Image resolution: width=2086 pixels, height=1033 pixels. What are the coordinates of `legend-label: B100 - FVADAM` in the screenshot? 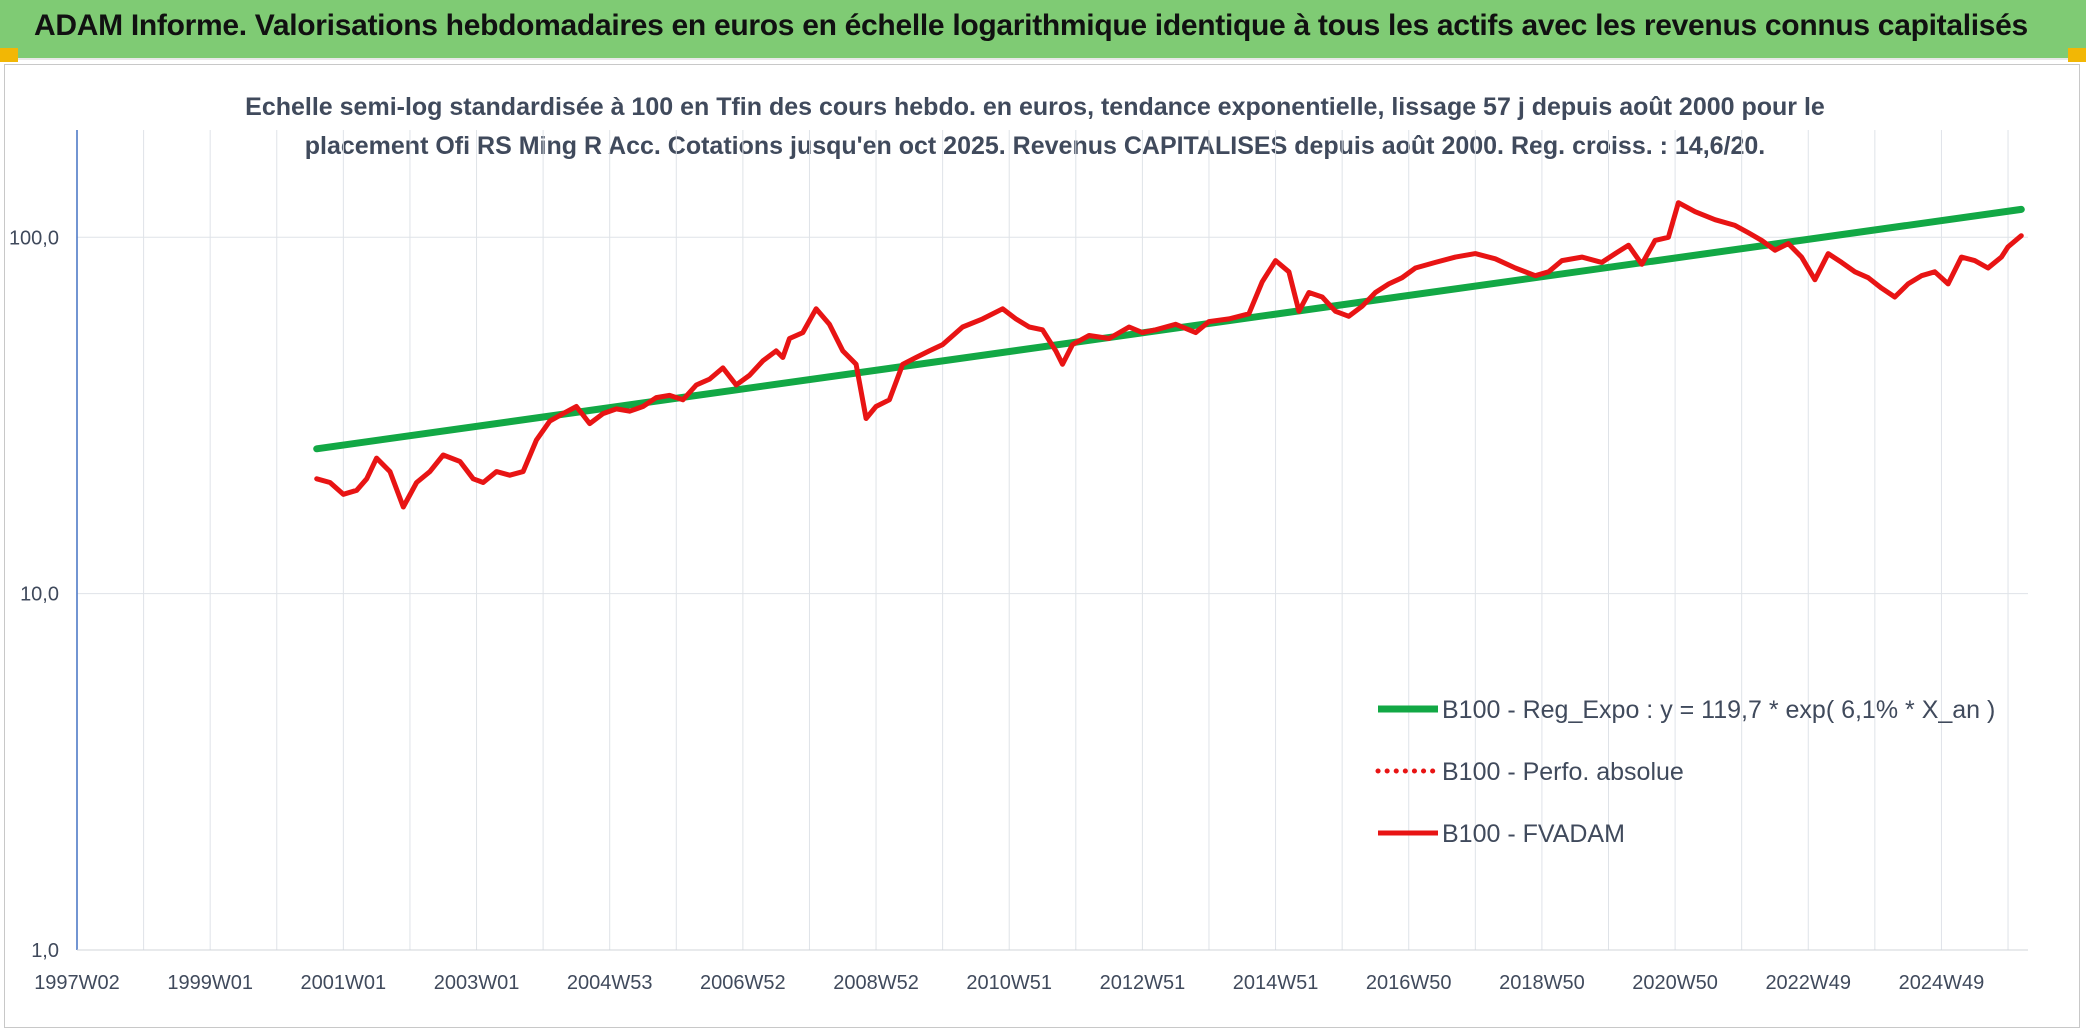 It's located at (1533, 834).